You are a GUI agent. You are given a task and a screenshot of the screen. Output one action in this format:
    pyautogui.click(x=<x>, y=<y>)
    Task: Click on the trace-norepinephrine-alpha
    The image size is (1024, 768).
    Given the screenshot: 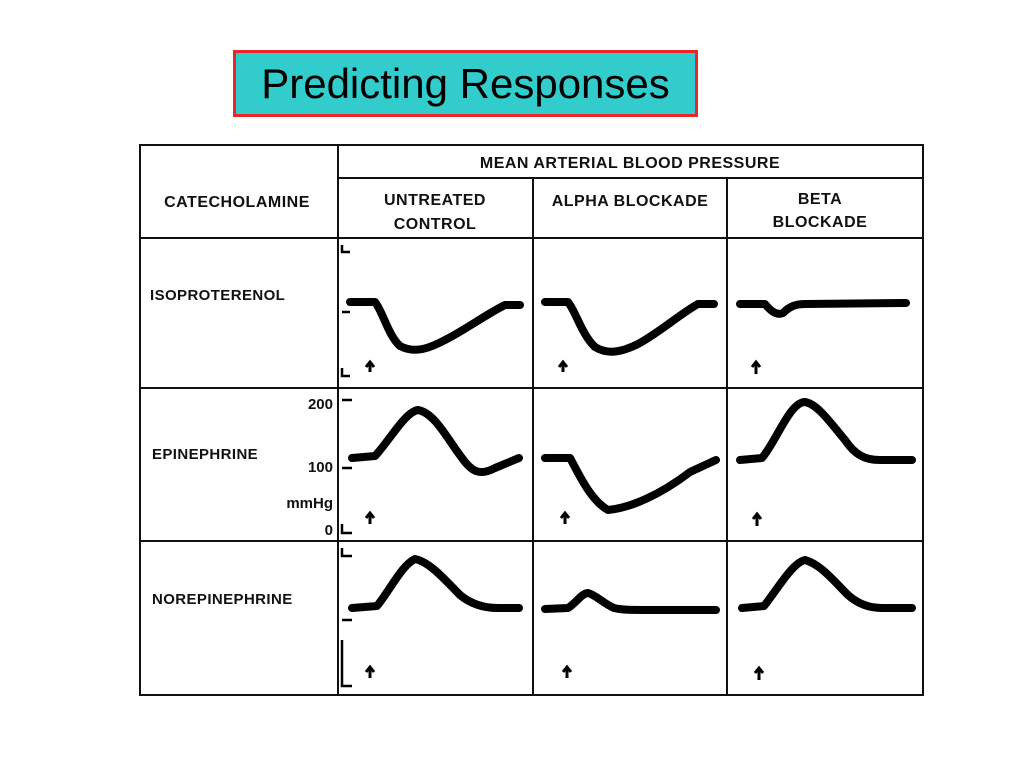 What is the action you would take?
    pyautogui.click(x=630, y=601)
    